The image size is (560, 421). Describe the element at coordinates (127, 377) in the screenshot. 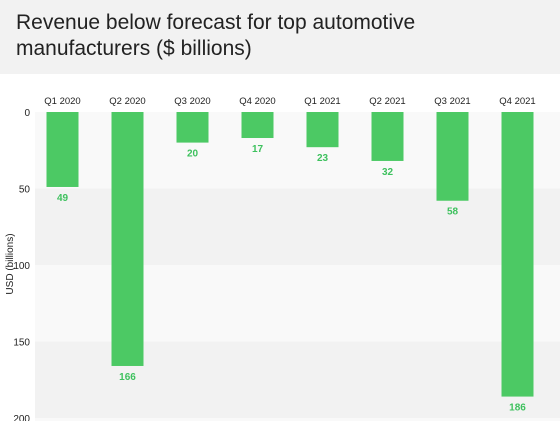

I see `data-label: 166` at that location.